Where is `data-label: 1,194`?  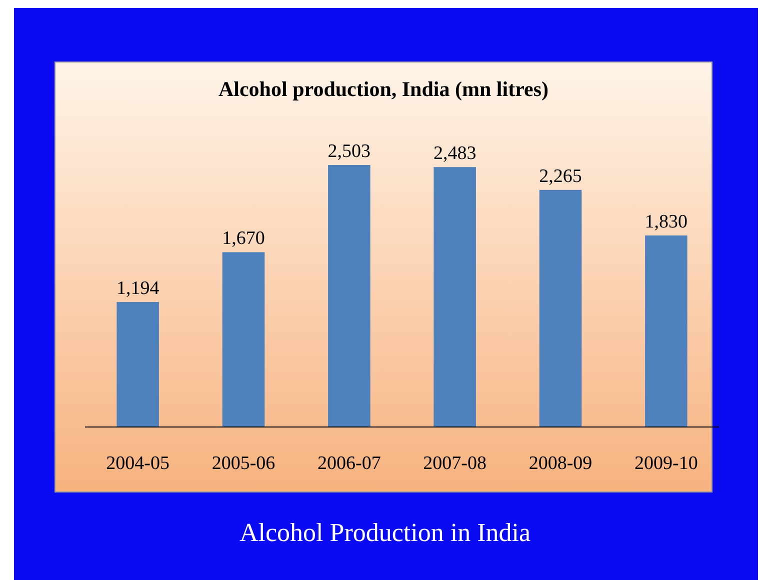
data-label: 1,194 is located at coordinates (138, 289).